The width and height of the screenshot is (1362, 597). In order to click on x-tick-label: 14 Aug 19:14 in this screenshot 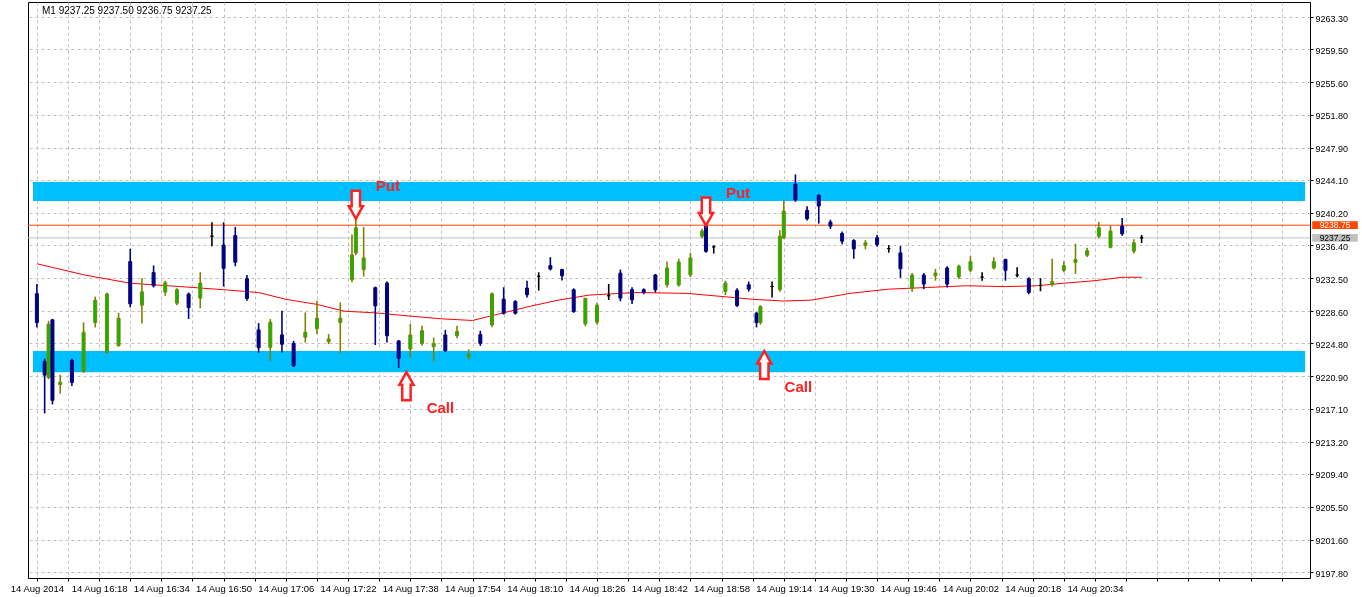, I will do `click(784, 588)`.